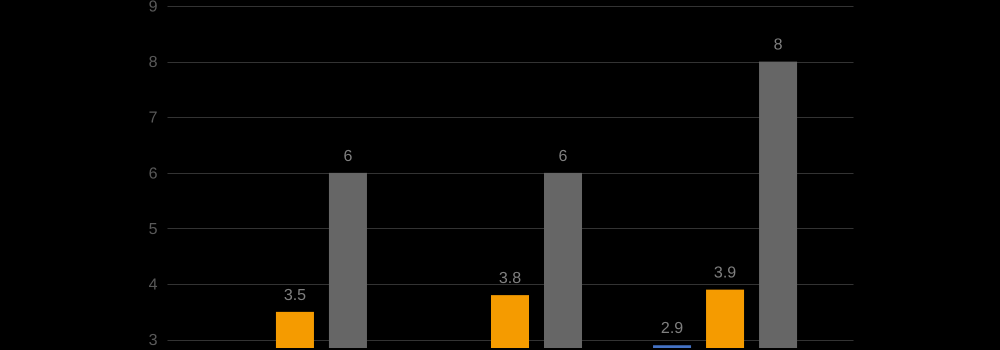  Describe the element at coordinates (778, 45) in the screenshot. I see `data-label: 8` at that location.